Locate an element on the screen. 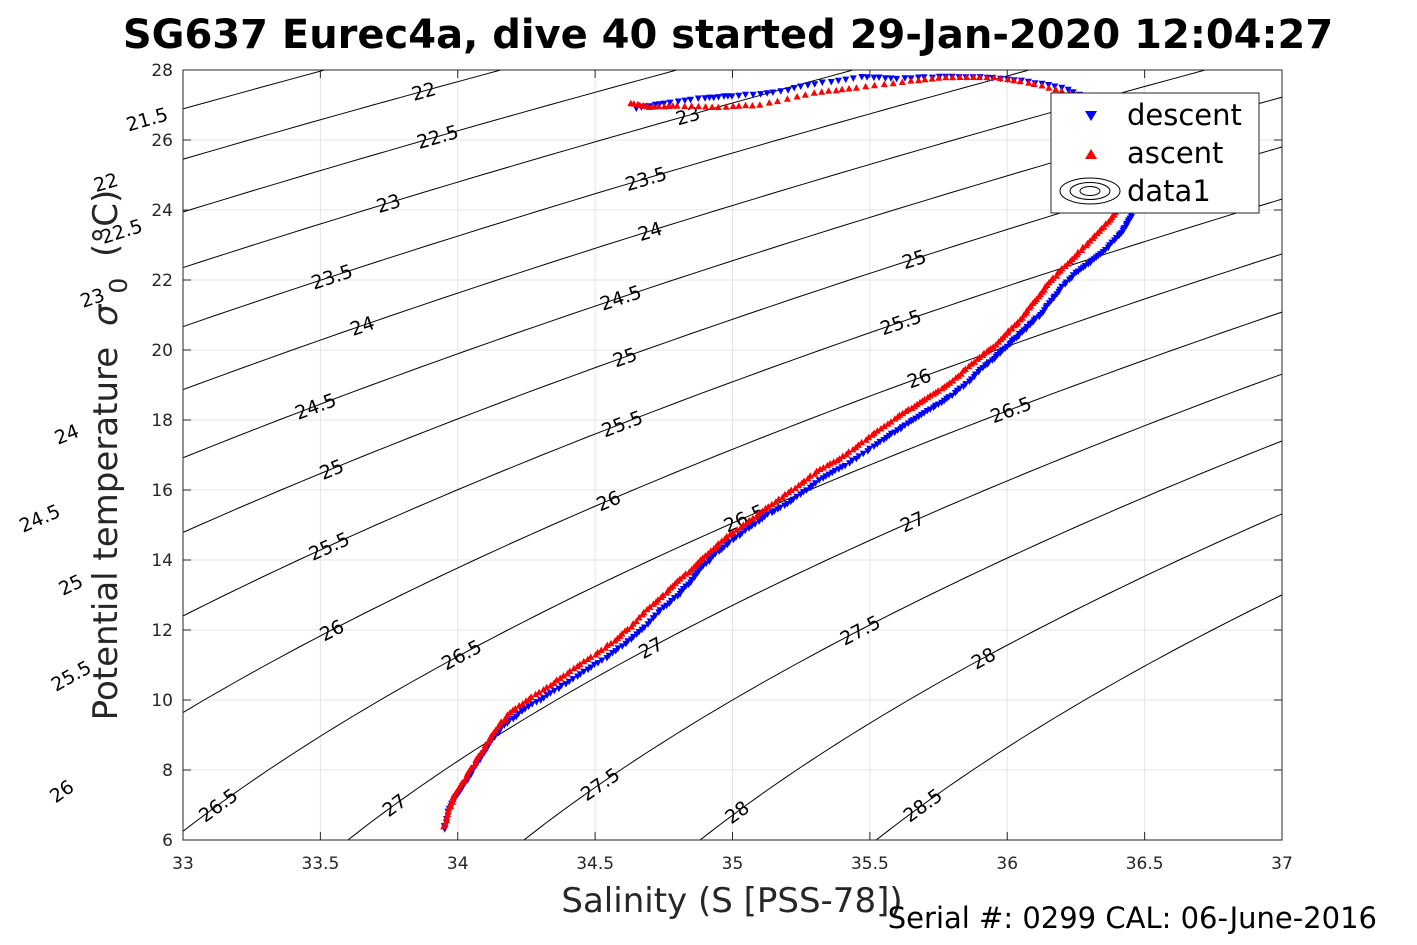 Image resolution: width=1417 pixels, height=945 pixels. isopycnal-line is located at coordinates (1078, 717).